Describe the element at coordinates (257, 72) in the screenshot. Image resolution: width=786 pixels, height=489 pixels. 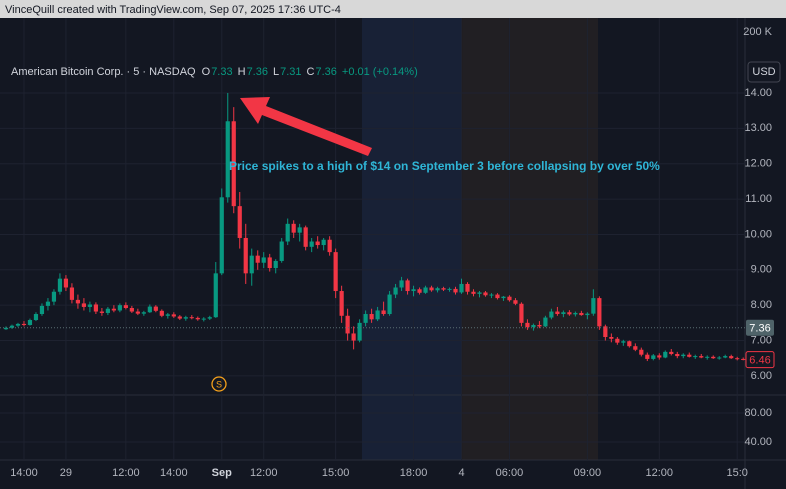
I see `legend-value: 7.36` at that location.